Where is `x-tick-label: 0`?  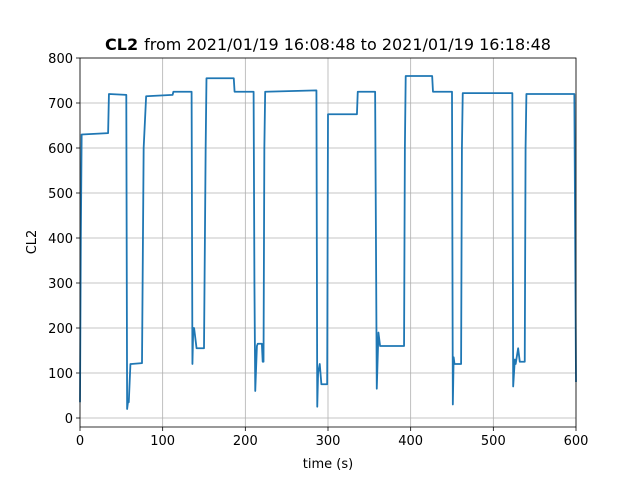 x-tick-label: 0 is located at coordinates (80, 441).